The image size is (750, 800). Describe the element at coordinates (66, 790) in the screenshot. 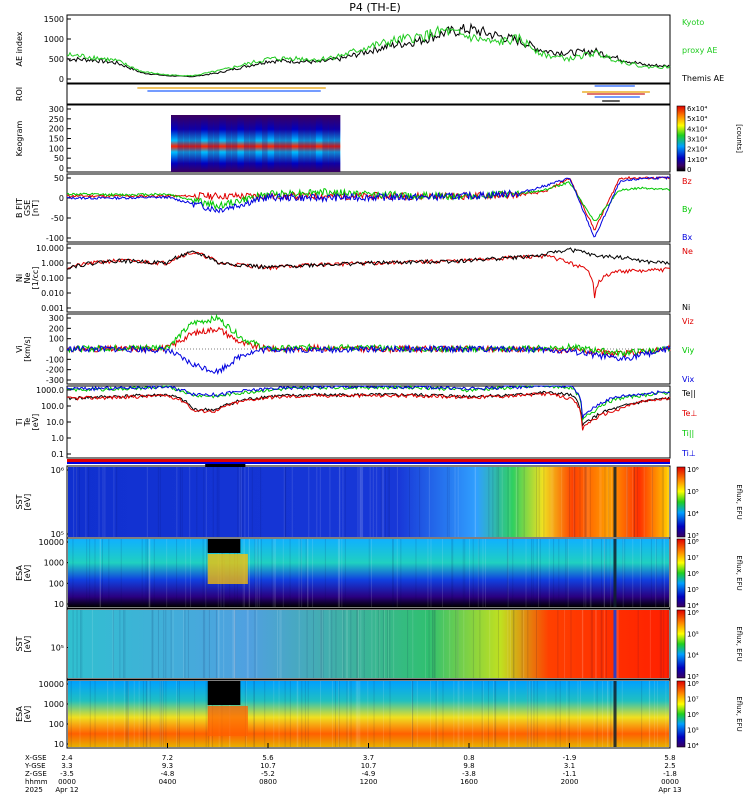

I see `xaxis-value: Apr 12` at that location.